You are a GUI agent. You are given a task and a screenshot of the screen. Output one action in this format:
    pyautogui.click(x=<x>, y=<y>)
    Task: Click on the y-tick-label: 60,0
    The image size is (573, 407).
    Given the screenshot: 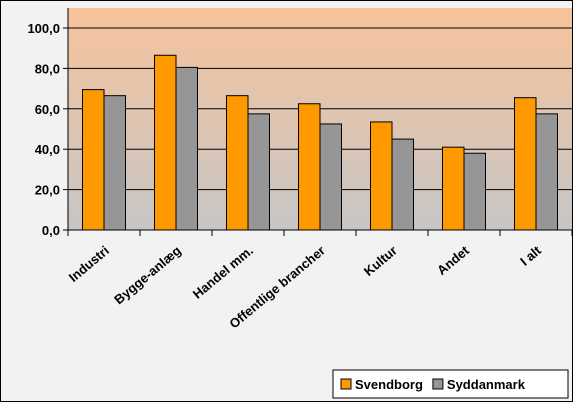 What is the action you would take?
    pyautogui.click(x=47, y=109)
    